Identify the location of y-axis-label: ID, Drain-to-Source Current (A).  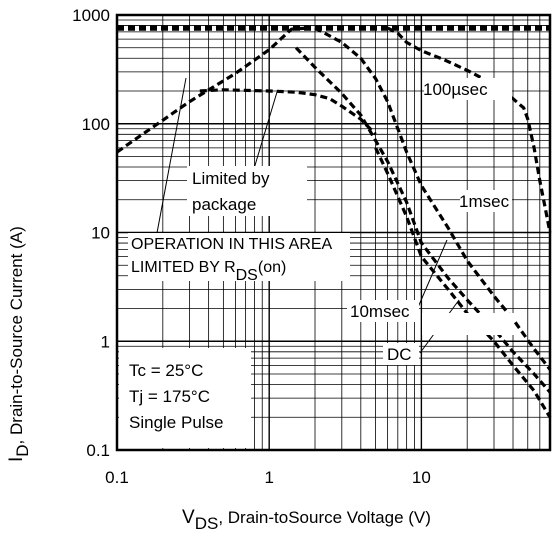
(19, 344).